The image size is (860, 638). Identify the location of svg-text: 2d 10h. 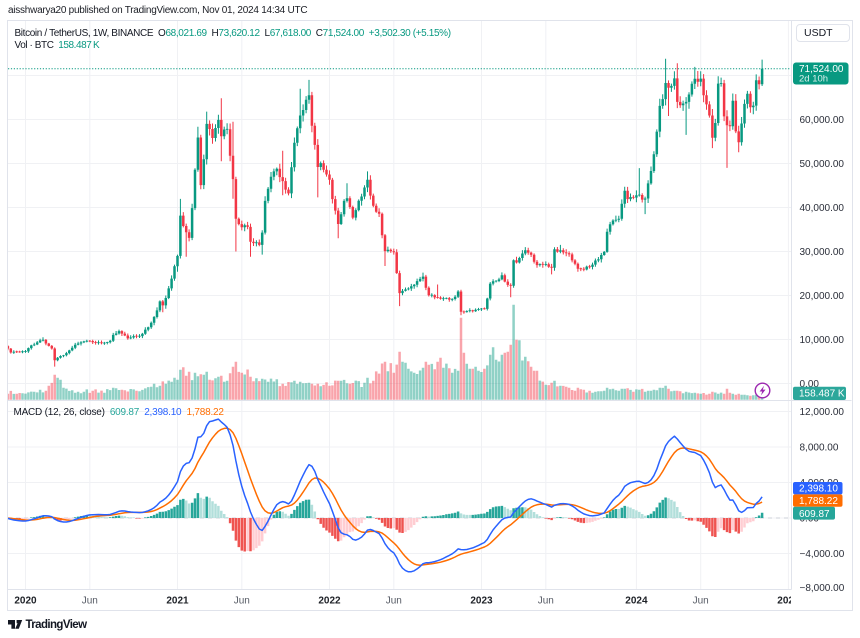
(813, 79).